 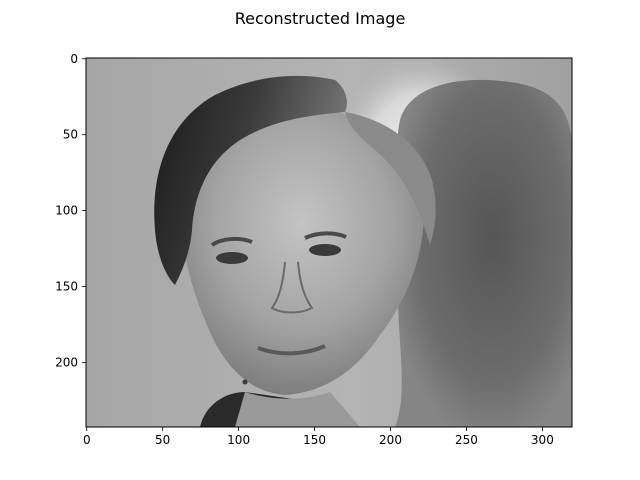 What do you see at coordinates (231, 241) in the screenshot?
I see `left-eyebrow` at bounding box center [231, 241].